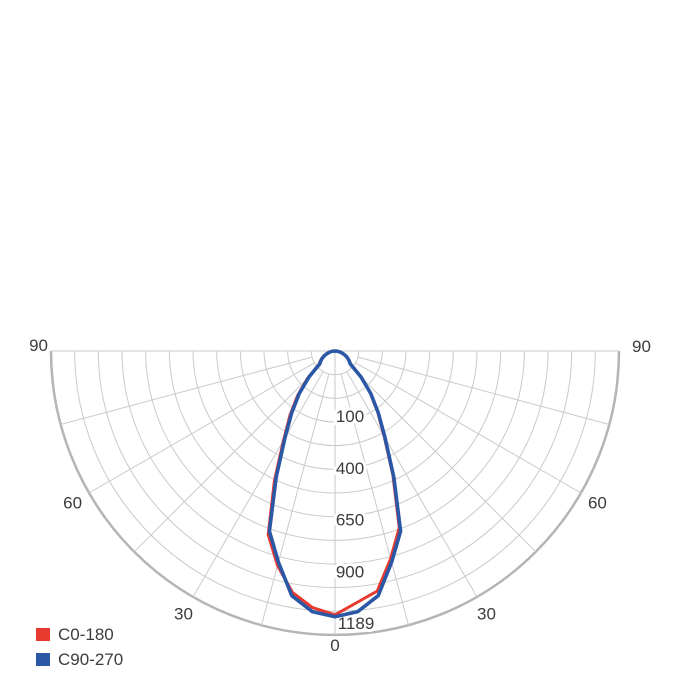 The image size is (700, 700). Describe the element at coordinates (350, 571) in the screenshot. I see `ring-value-label: 900` at that location.